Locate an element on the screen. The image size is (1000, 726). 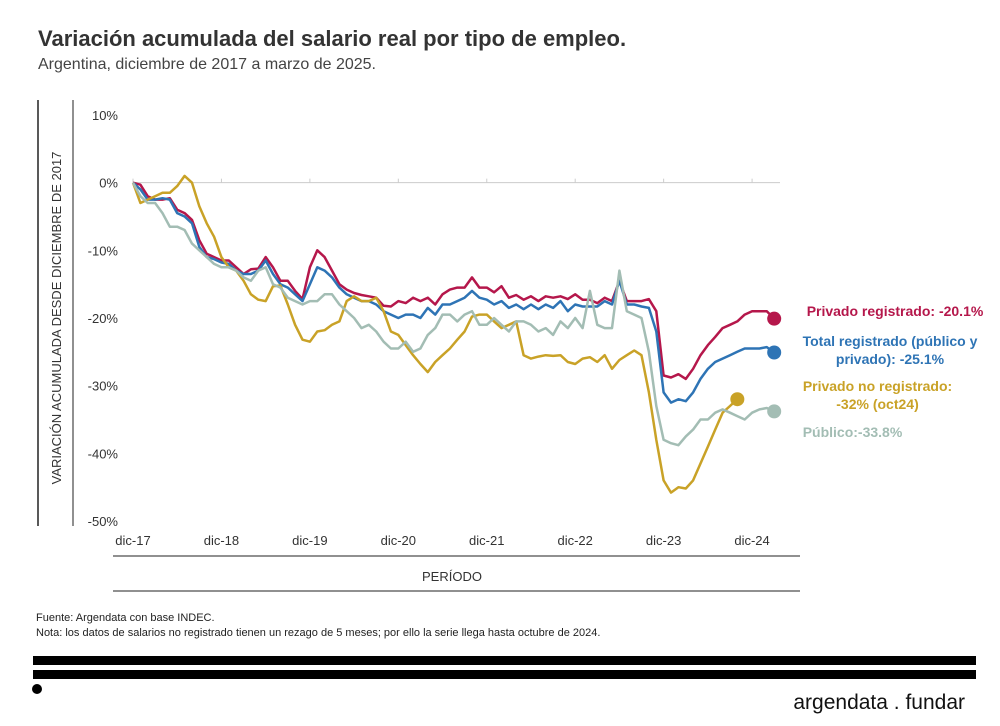
series-label: Privado no registrado: -32% (oct24) is located at coordinates (877, 395).